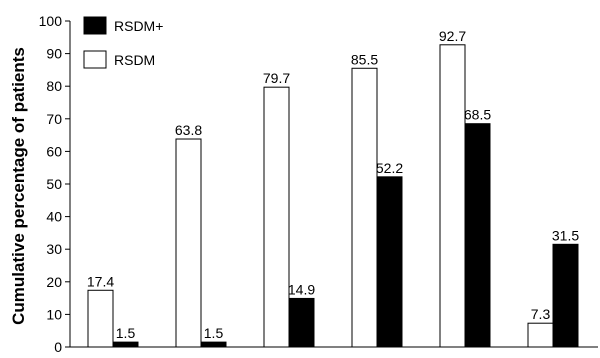 This screenshot has width=600, height=358. What do you see at coordinates (123, 42) in the screenshot?
I see `legend: RSDM+ RSDM` at bounding box center [123, 42].